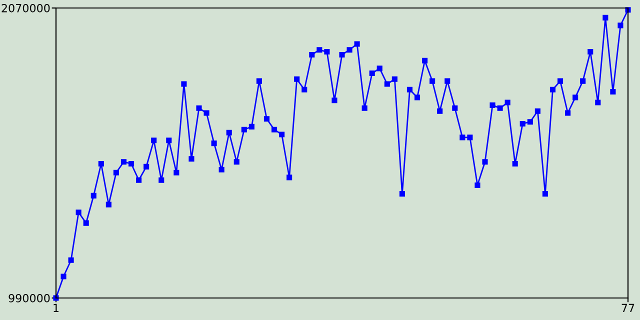 This screenshot has width=640, height=320. I want to click on y-tick-label: 2070000, so click(26, 8).